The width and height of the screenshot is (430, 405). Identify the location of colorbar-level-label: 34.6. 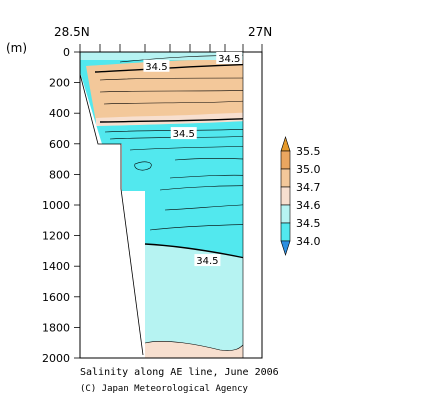
(308, 205).